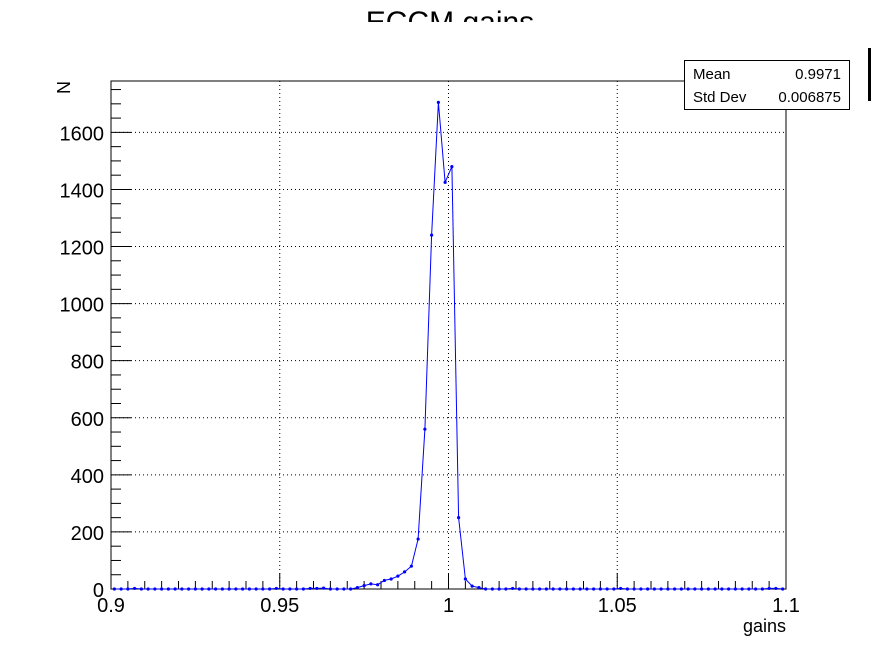 The width and height of the screenshot is (896, 672). I want to click on stats-row-std-dev: Std Dev 0.006875, so click(767, 98).